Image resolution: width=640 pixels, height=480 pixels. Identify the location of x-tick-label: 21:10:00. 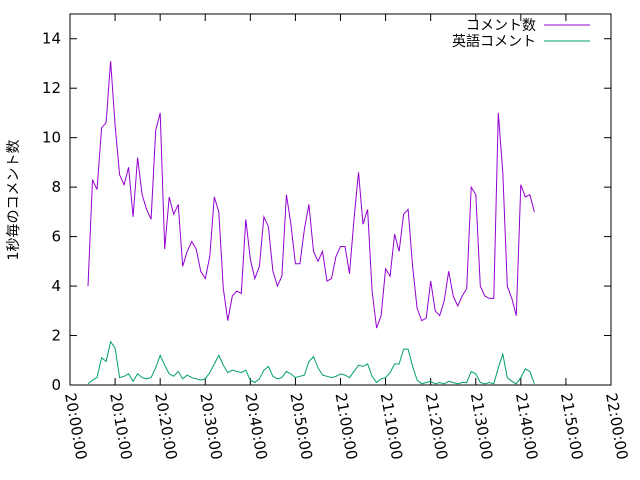
(391, 426).